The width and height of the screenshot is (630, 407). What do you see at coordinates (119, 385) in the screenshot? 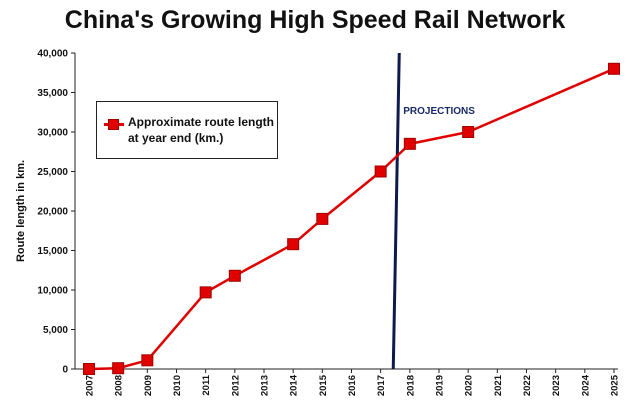
I see `x-tick-label: 2008` at bounding box center [119, 385].